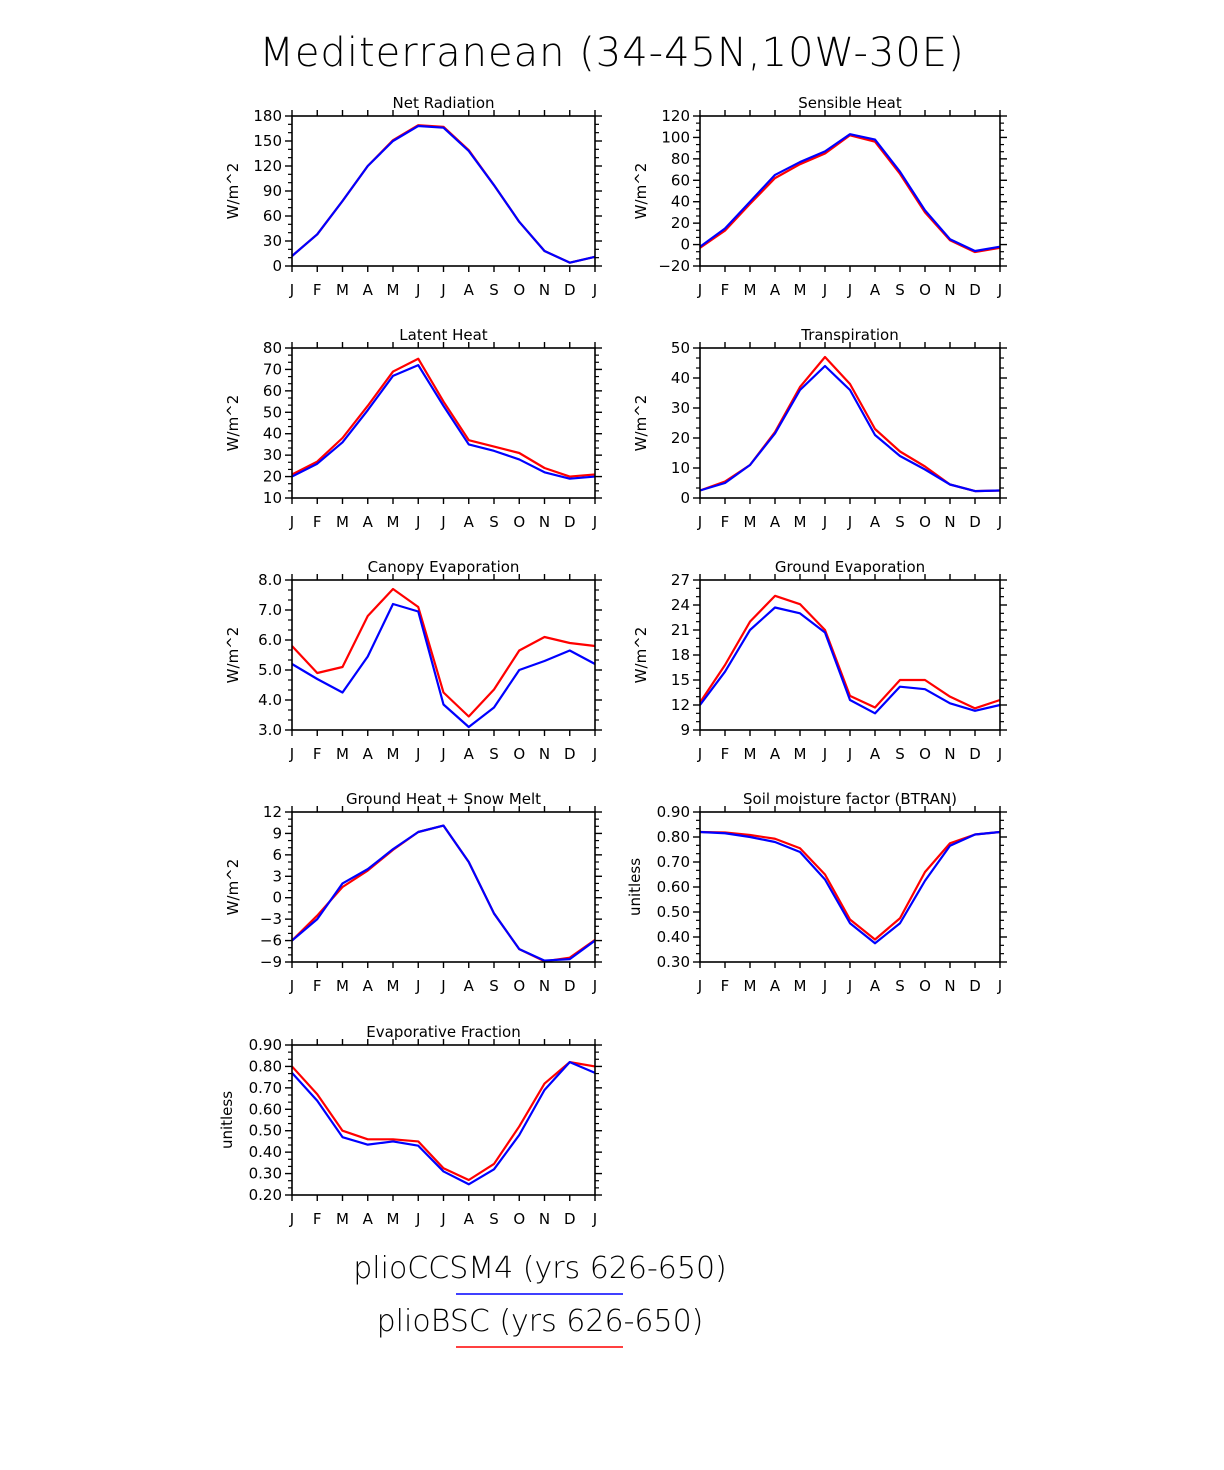  I want to click on y-tick-label: 40, so click(680, 378).